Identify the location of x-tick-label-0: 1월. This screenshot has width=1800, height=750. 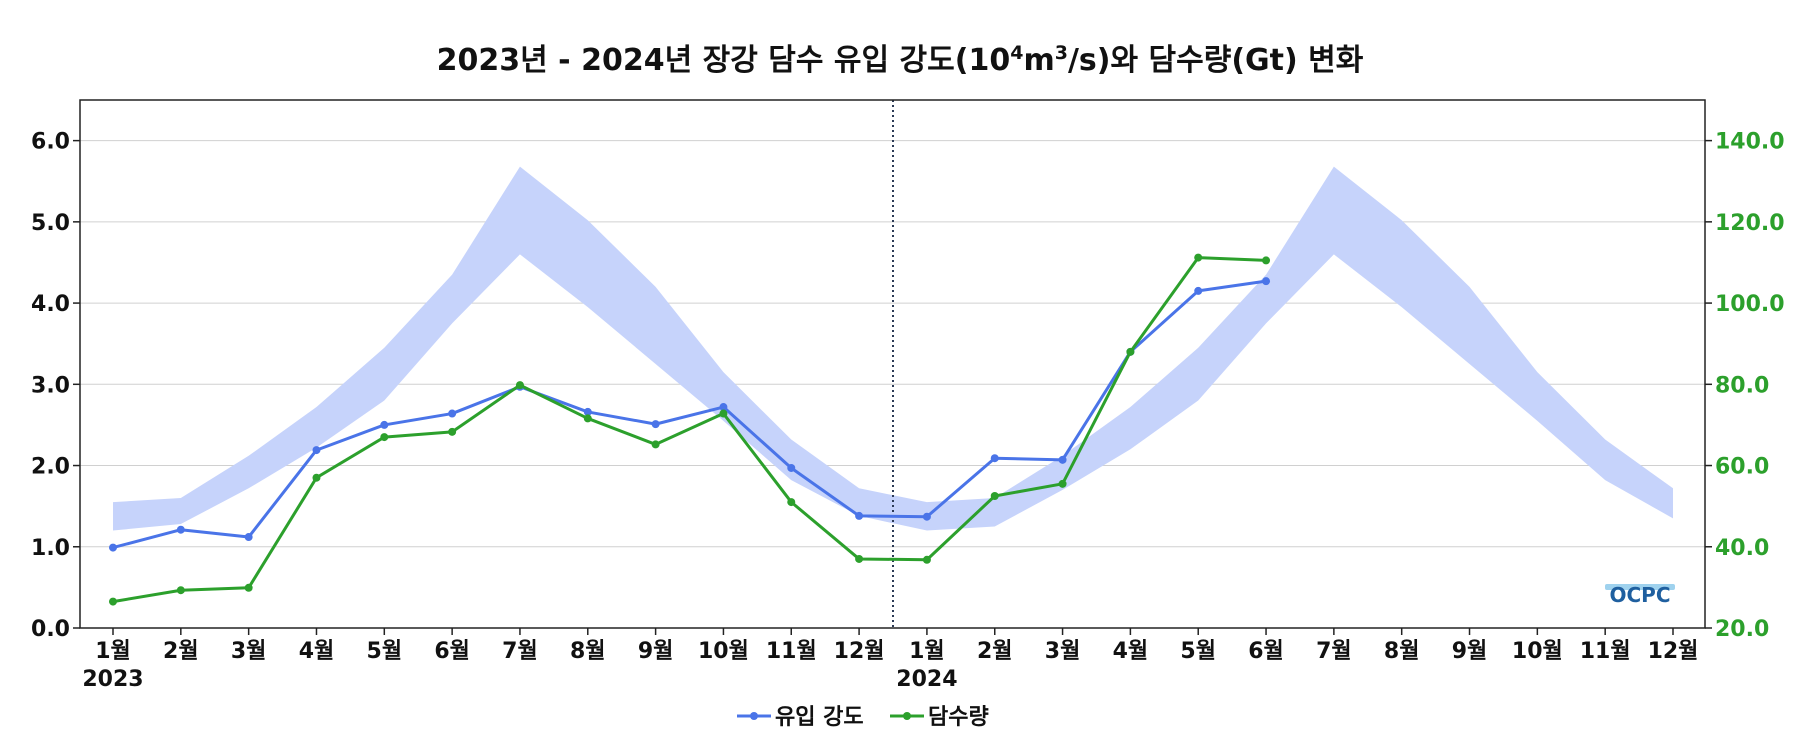
(113, 651).